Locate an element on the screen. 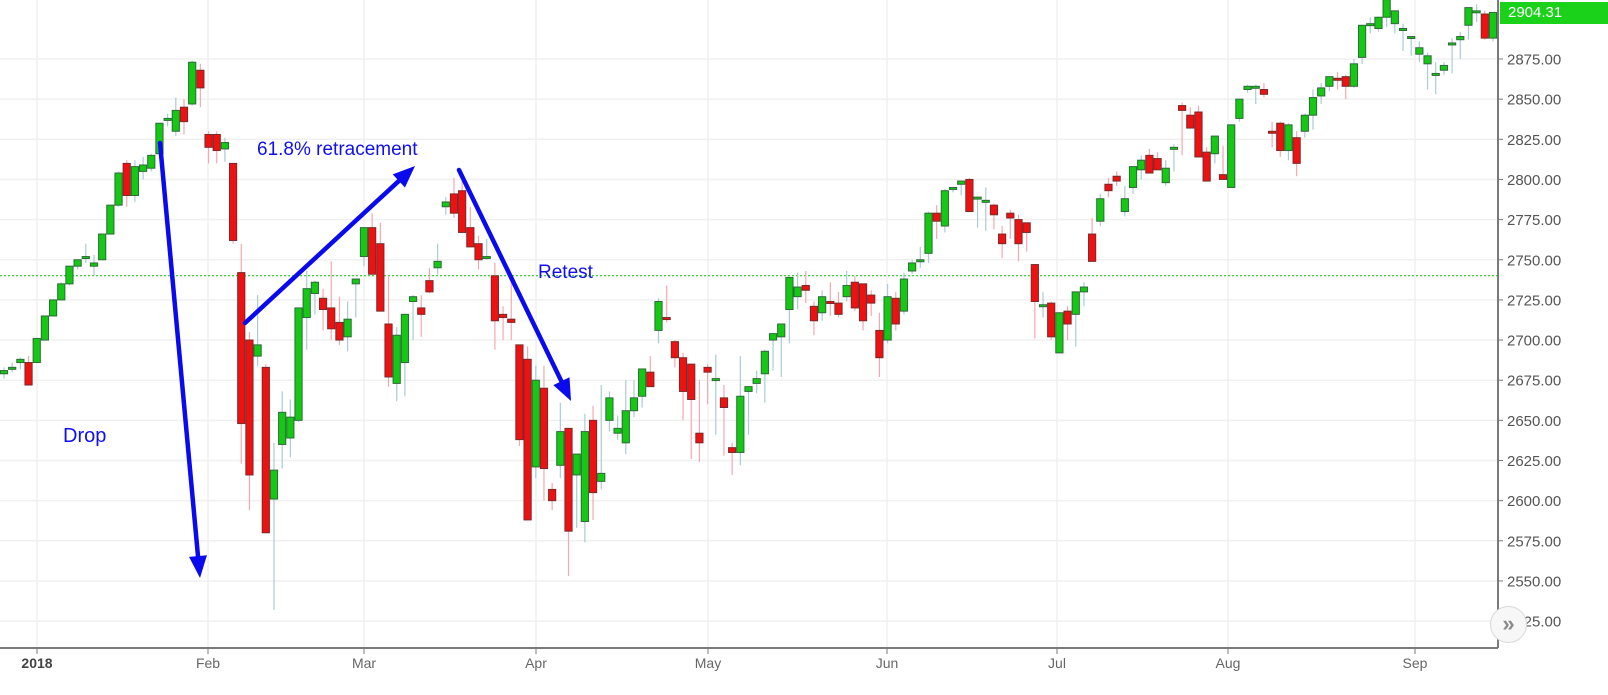  x-tick-label: May is located at coordinates (708, 663).